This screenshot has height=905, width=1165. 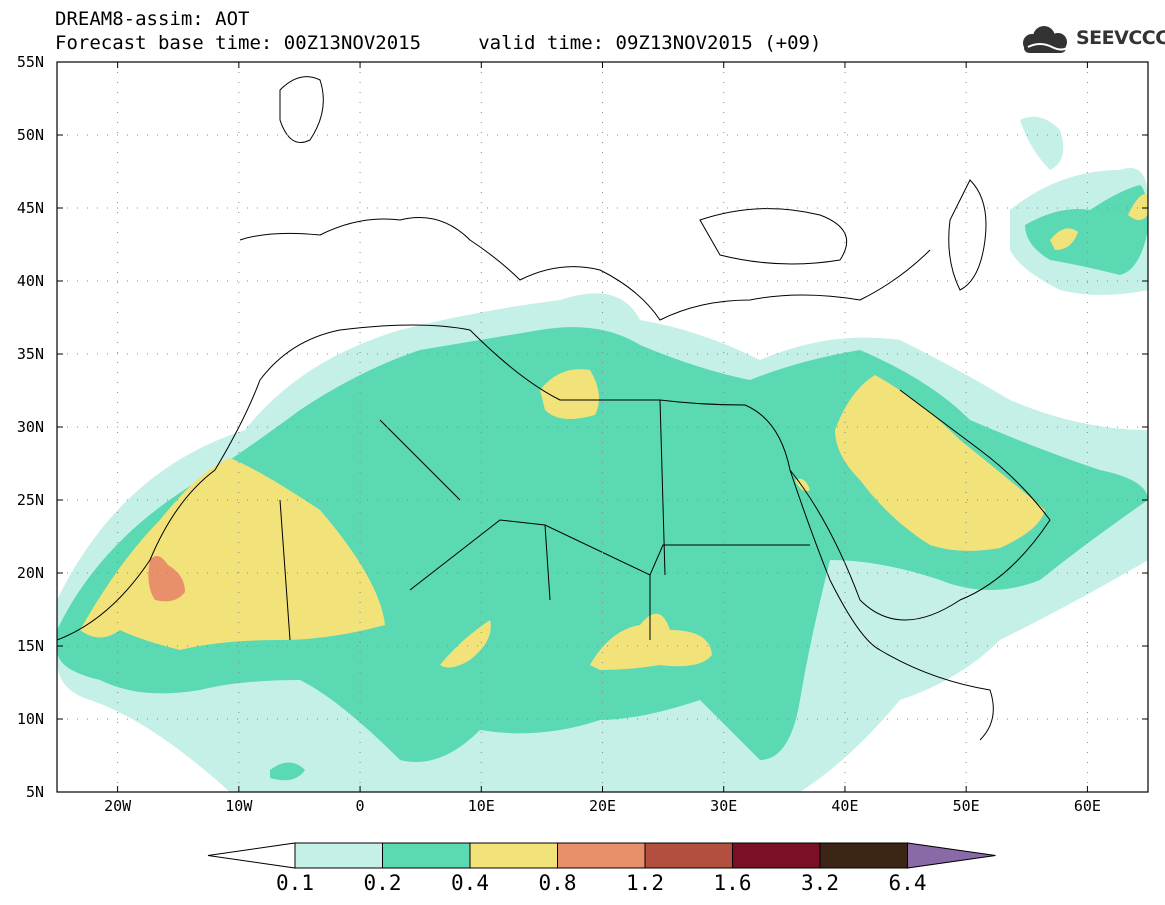 I want to click on lon-label: 40E, so click(x=845, y=806).